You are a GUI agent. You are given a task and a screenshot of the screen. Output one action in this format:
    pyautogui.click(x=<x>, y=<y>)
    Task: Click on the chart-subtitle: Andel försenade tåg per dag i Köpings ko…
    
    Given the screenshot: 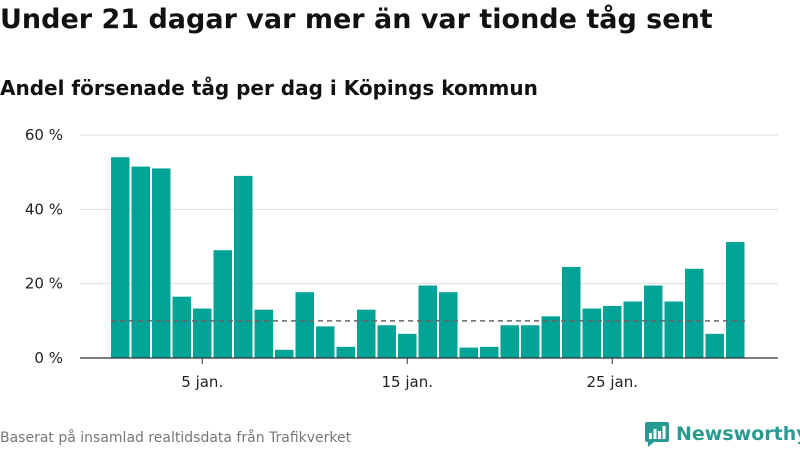 What is the action you would take?
    pyautogui.click(x=269, y=88)
    